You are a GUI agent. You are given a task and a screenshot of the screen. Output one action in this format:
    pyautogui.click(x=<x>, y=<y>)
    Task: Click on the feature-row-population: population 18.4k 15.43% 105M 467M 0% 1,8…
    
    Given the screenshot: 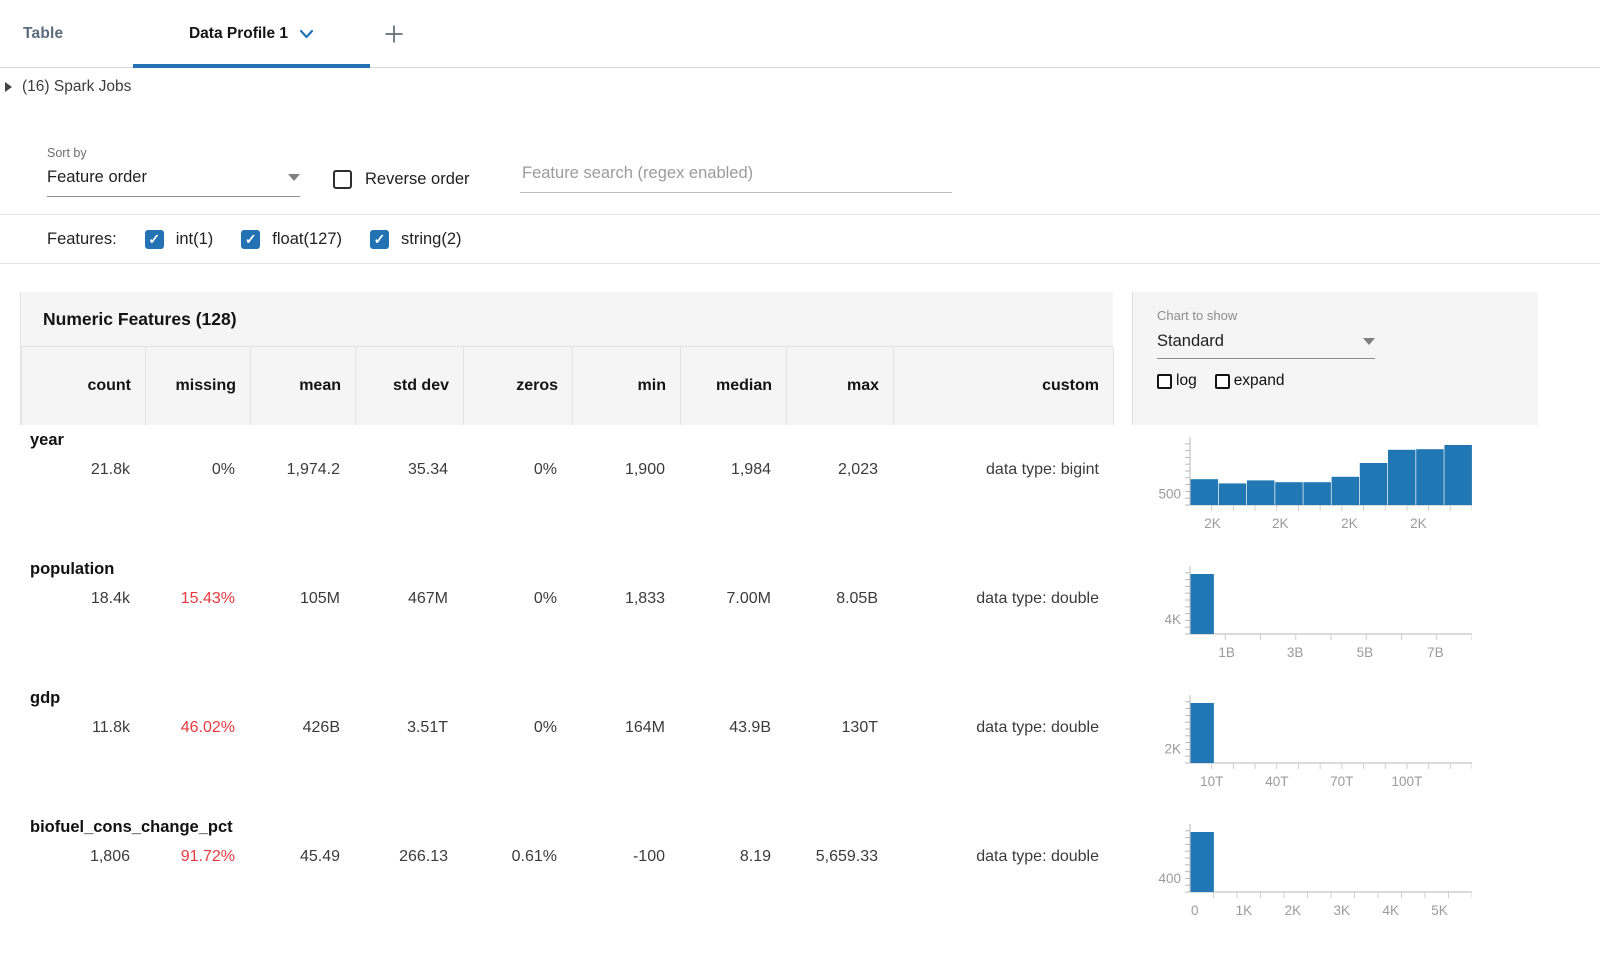 What is the action you would take?
    pyautogui.click(x=779, y=618)
    